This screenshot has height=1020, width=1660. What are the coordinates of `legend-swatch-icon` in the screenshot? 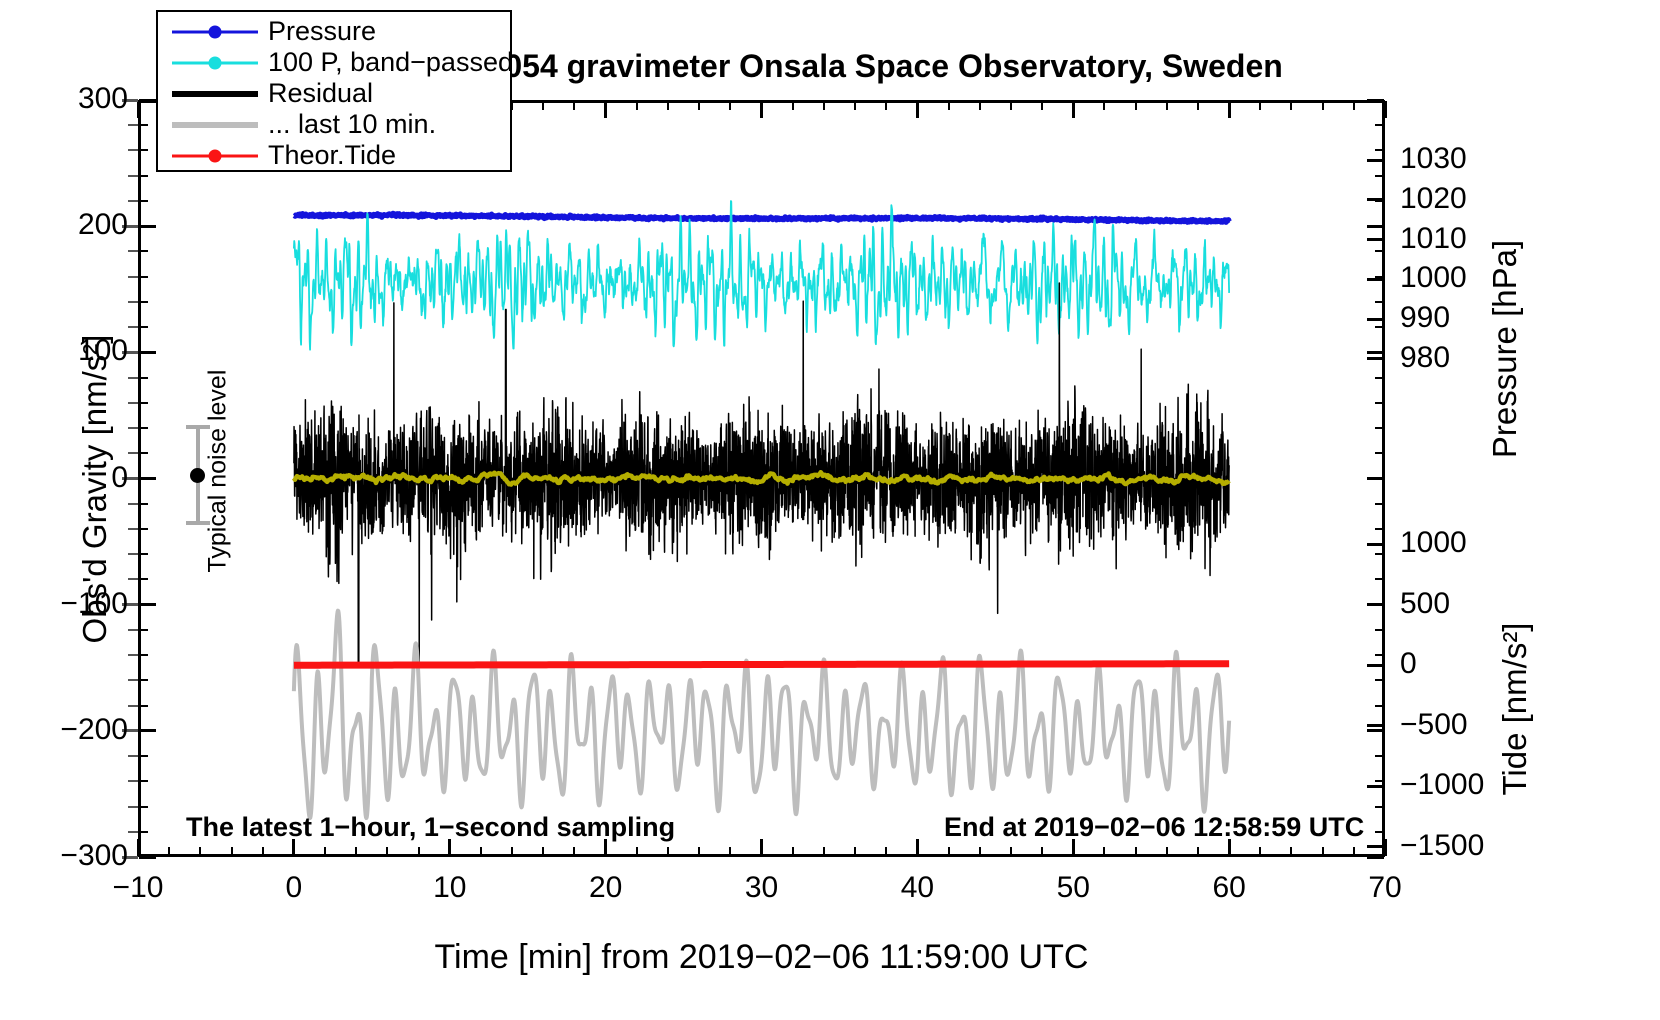 It's located at (215, 156).